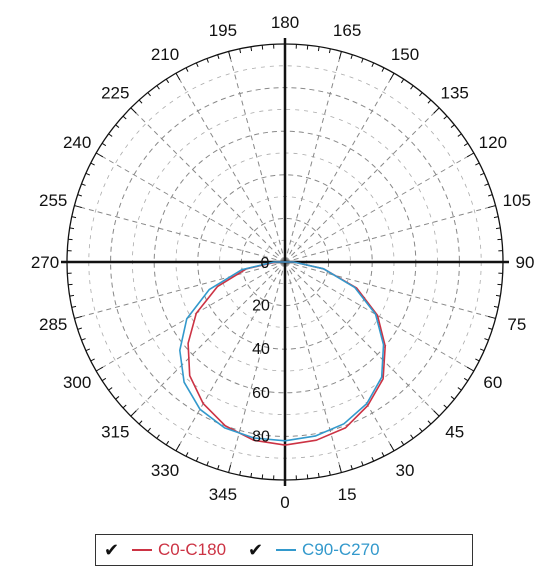  What do you see at coordinates (405, 470) in the screenshot?
I see `angle-tick-label: 30` at bounding box center [405, 470].